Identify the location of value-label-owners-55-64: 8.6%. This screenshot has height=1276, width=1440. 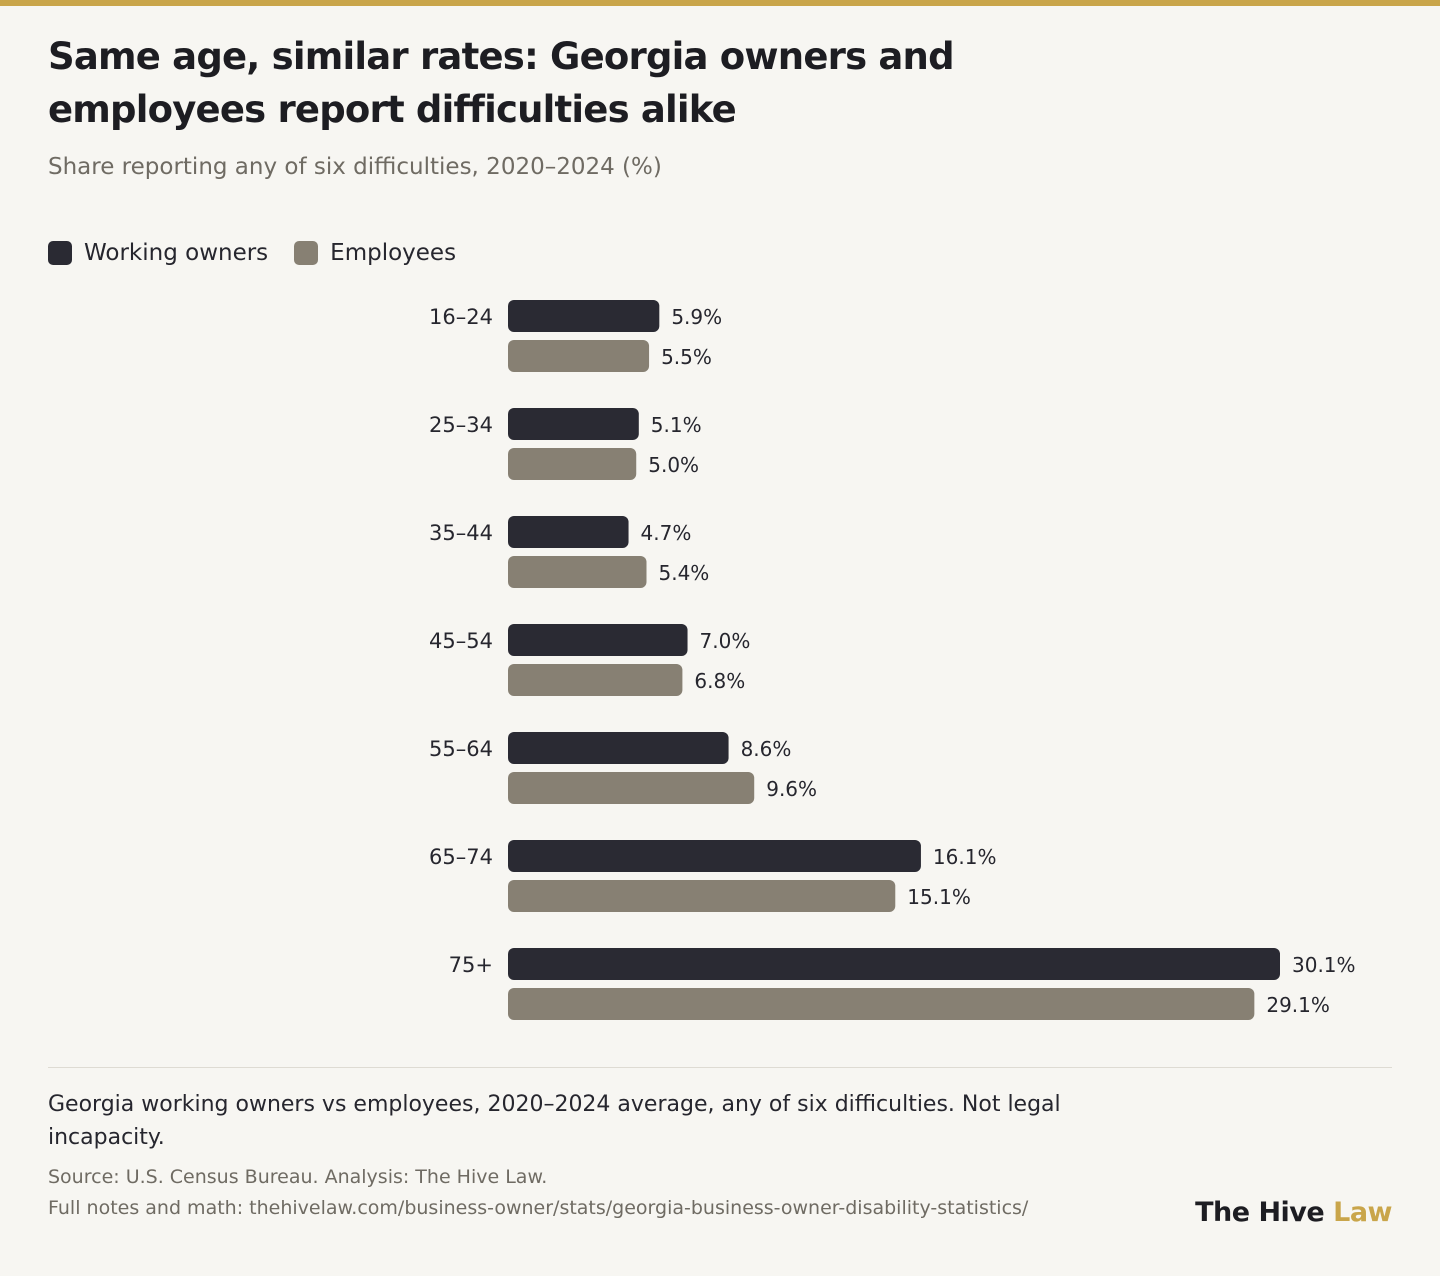
(766, 749).